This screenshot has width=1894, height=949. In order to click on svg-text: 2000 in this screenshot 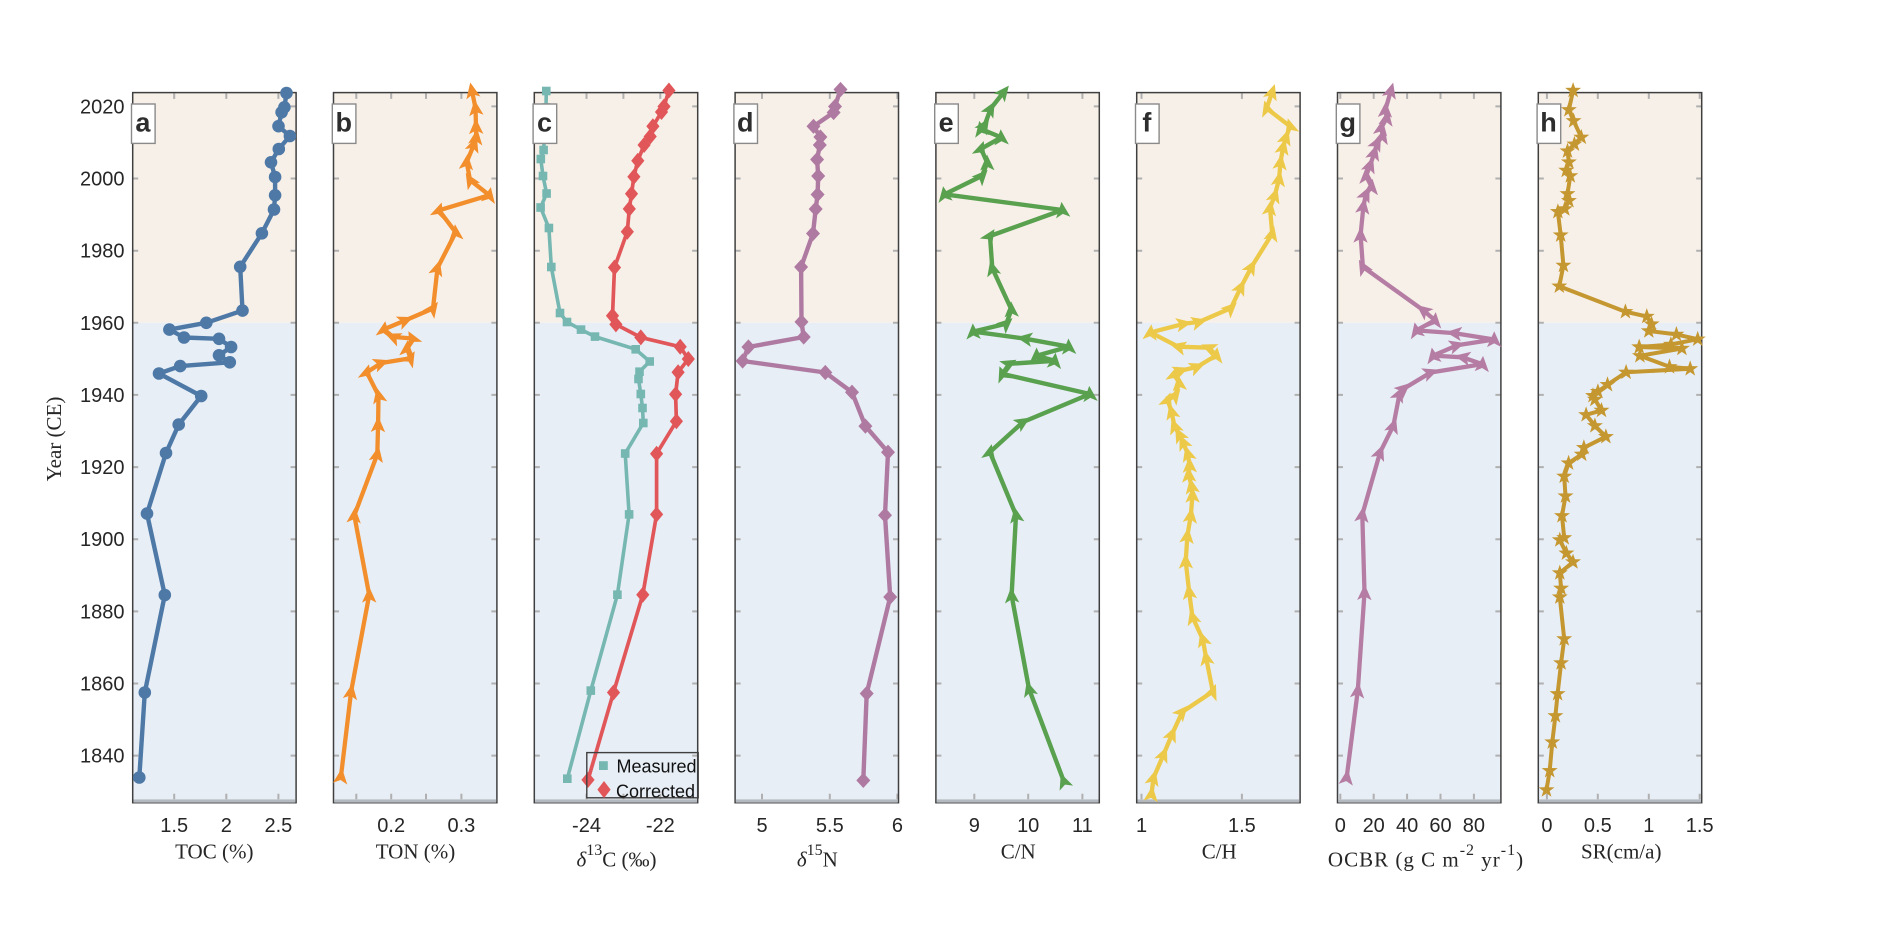, I will do `click(102, 180)`.